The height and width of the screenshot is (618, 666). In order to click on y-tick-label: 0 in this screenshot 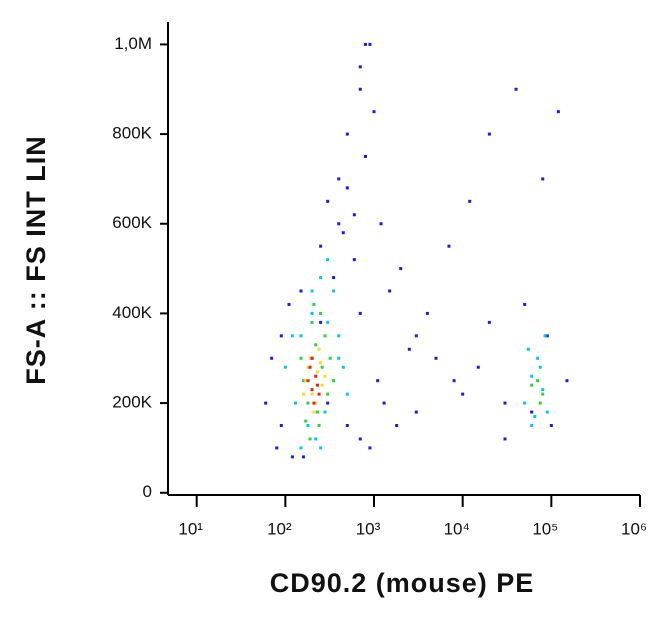, I will do `click(147, 491)`.